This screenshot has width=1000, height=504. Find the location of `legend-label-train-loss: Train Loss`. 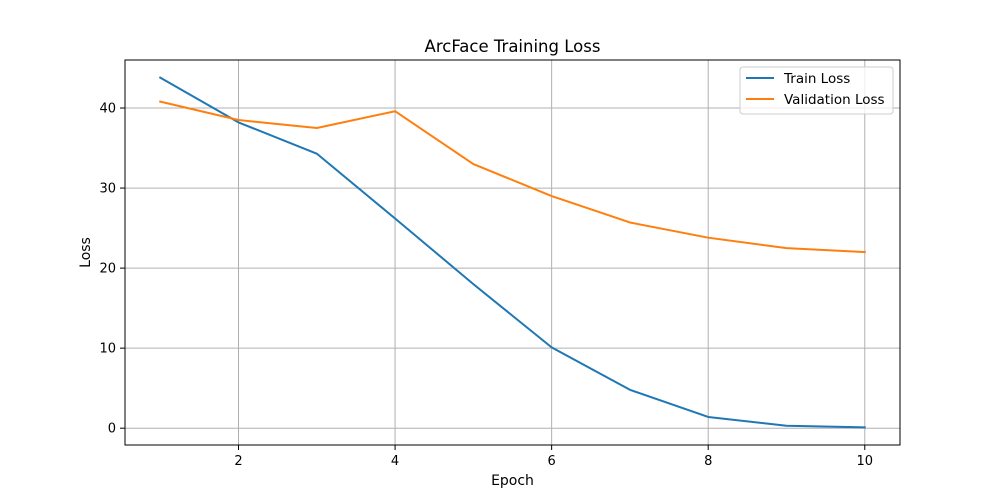

legend-label-train-loss: Train Loss is located at coordinates (816, 79).